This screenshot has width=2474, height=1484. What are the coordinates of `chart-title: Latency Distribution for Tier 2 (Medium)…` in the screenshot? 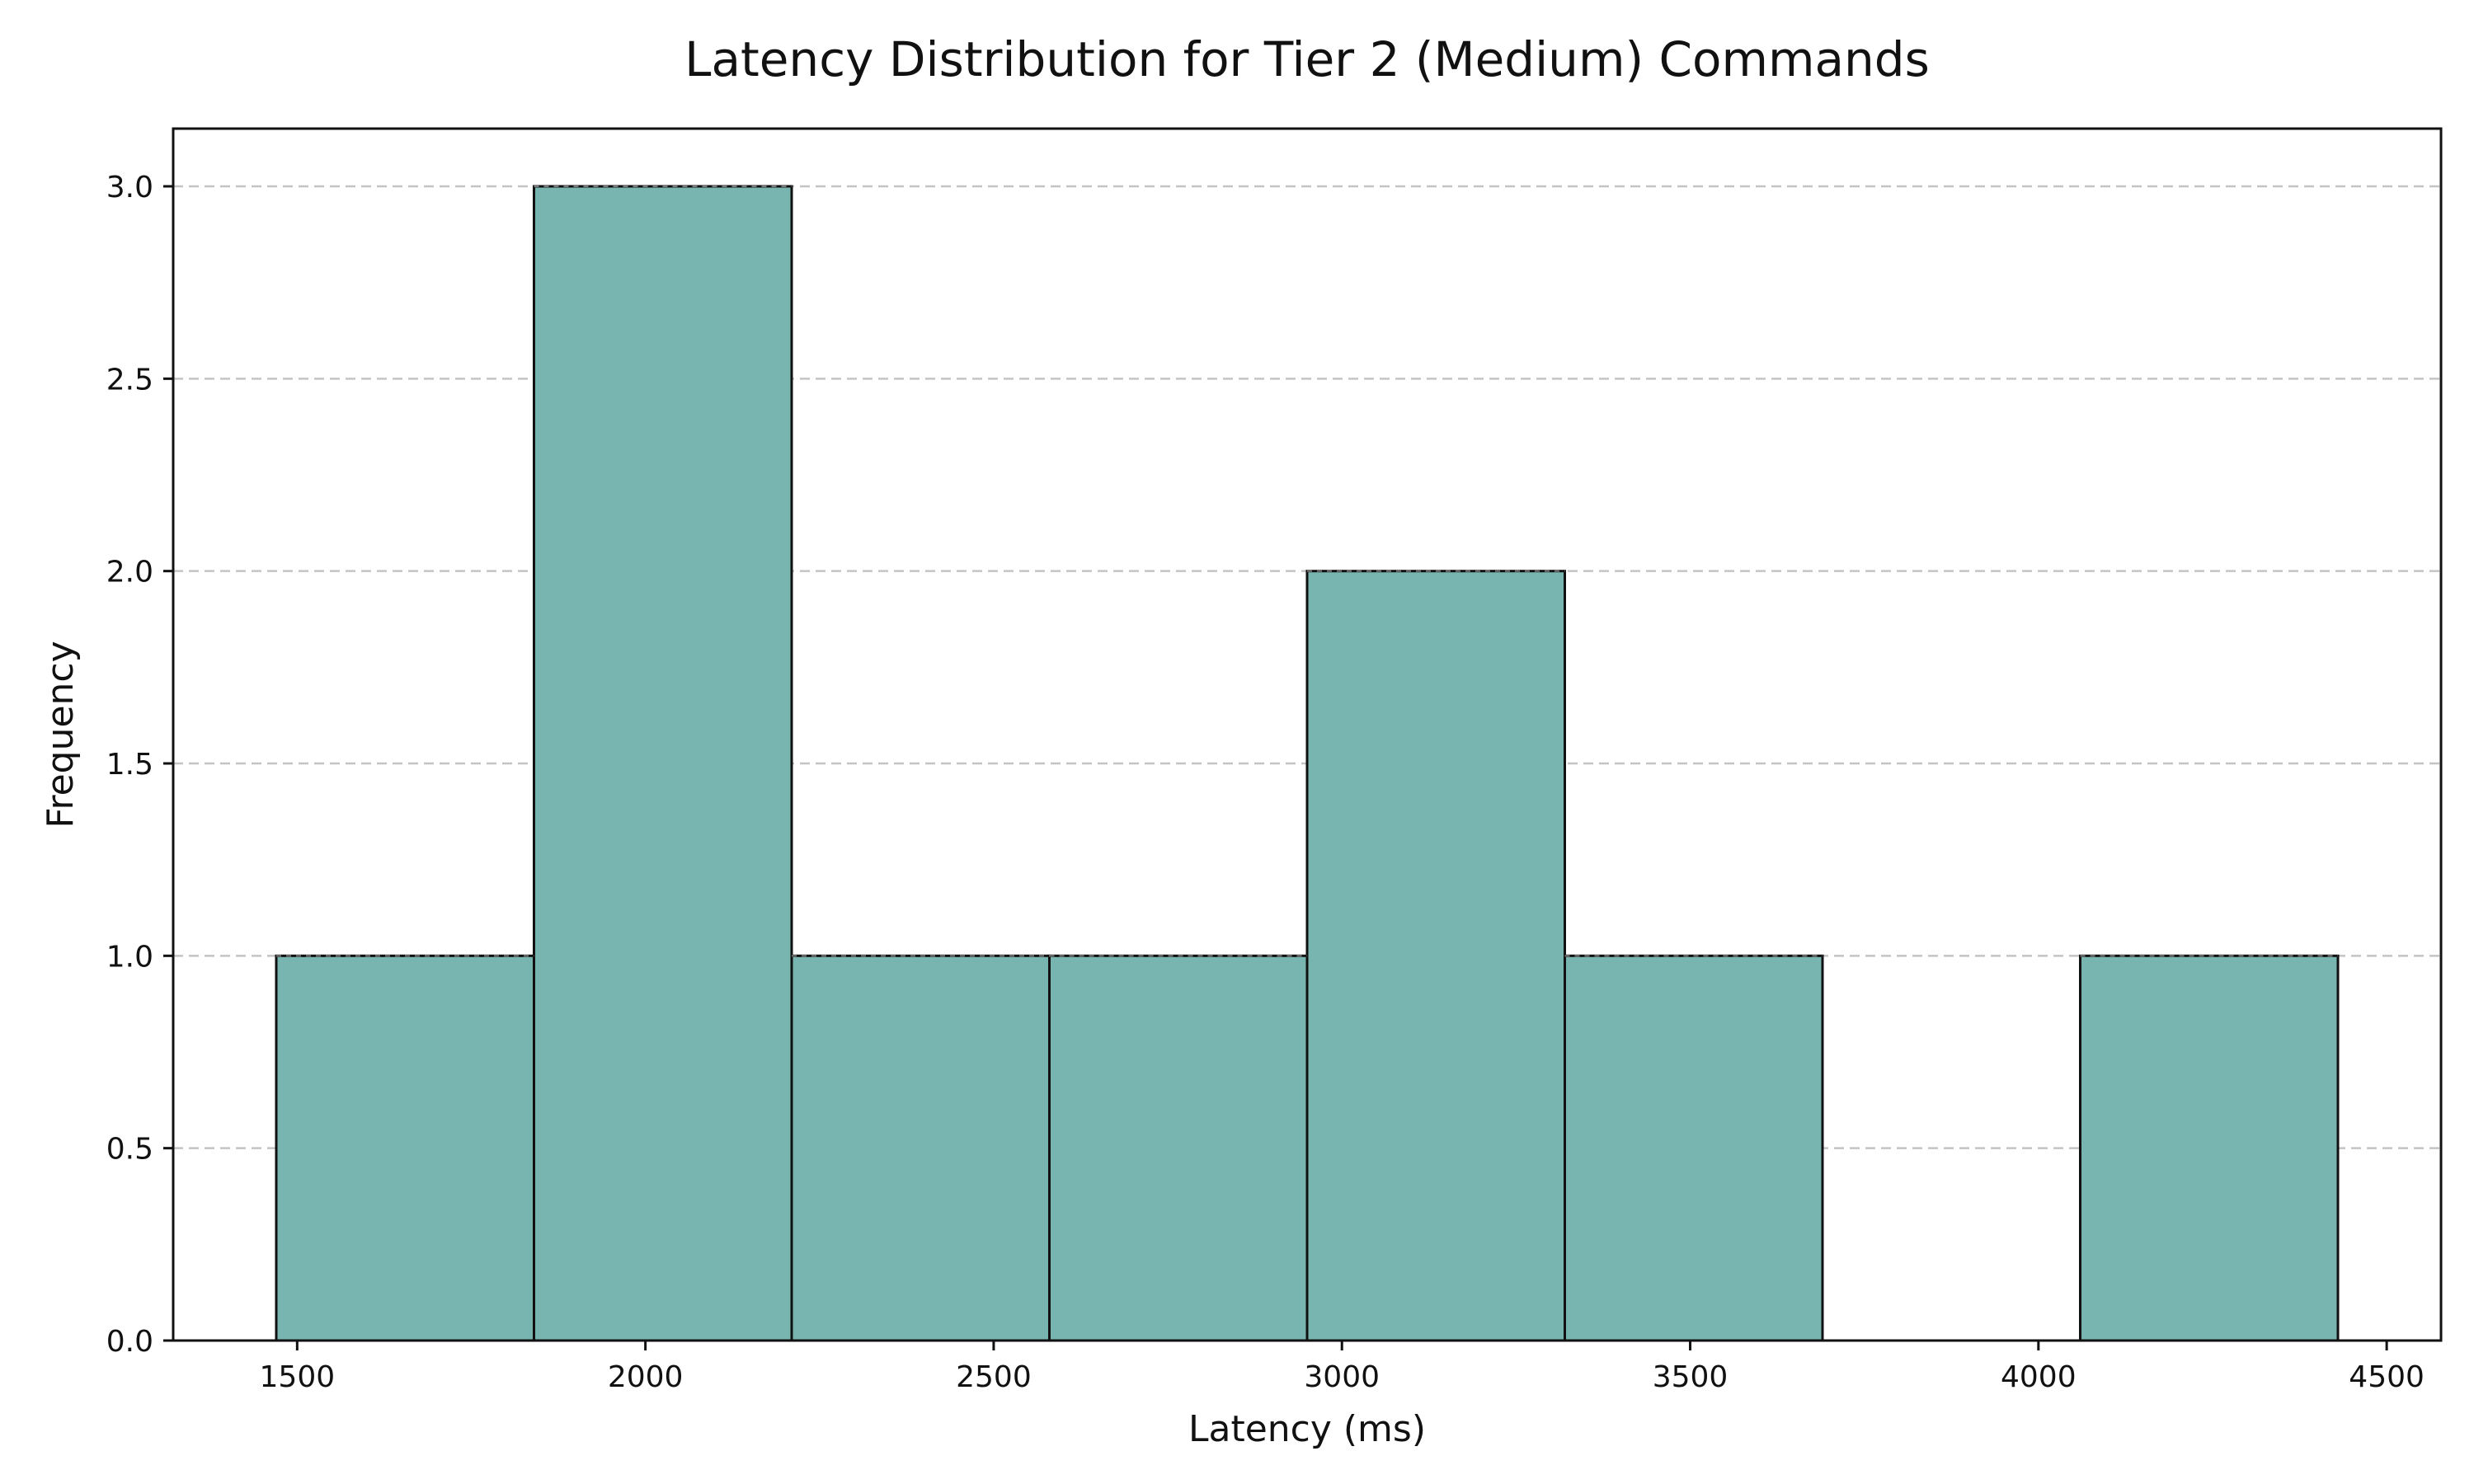 It's located at (1307, 59).